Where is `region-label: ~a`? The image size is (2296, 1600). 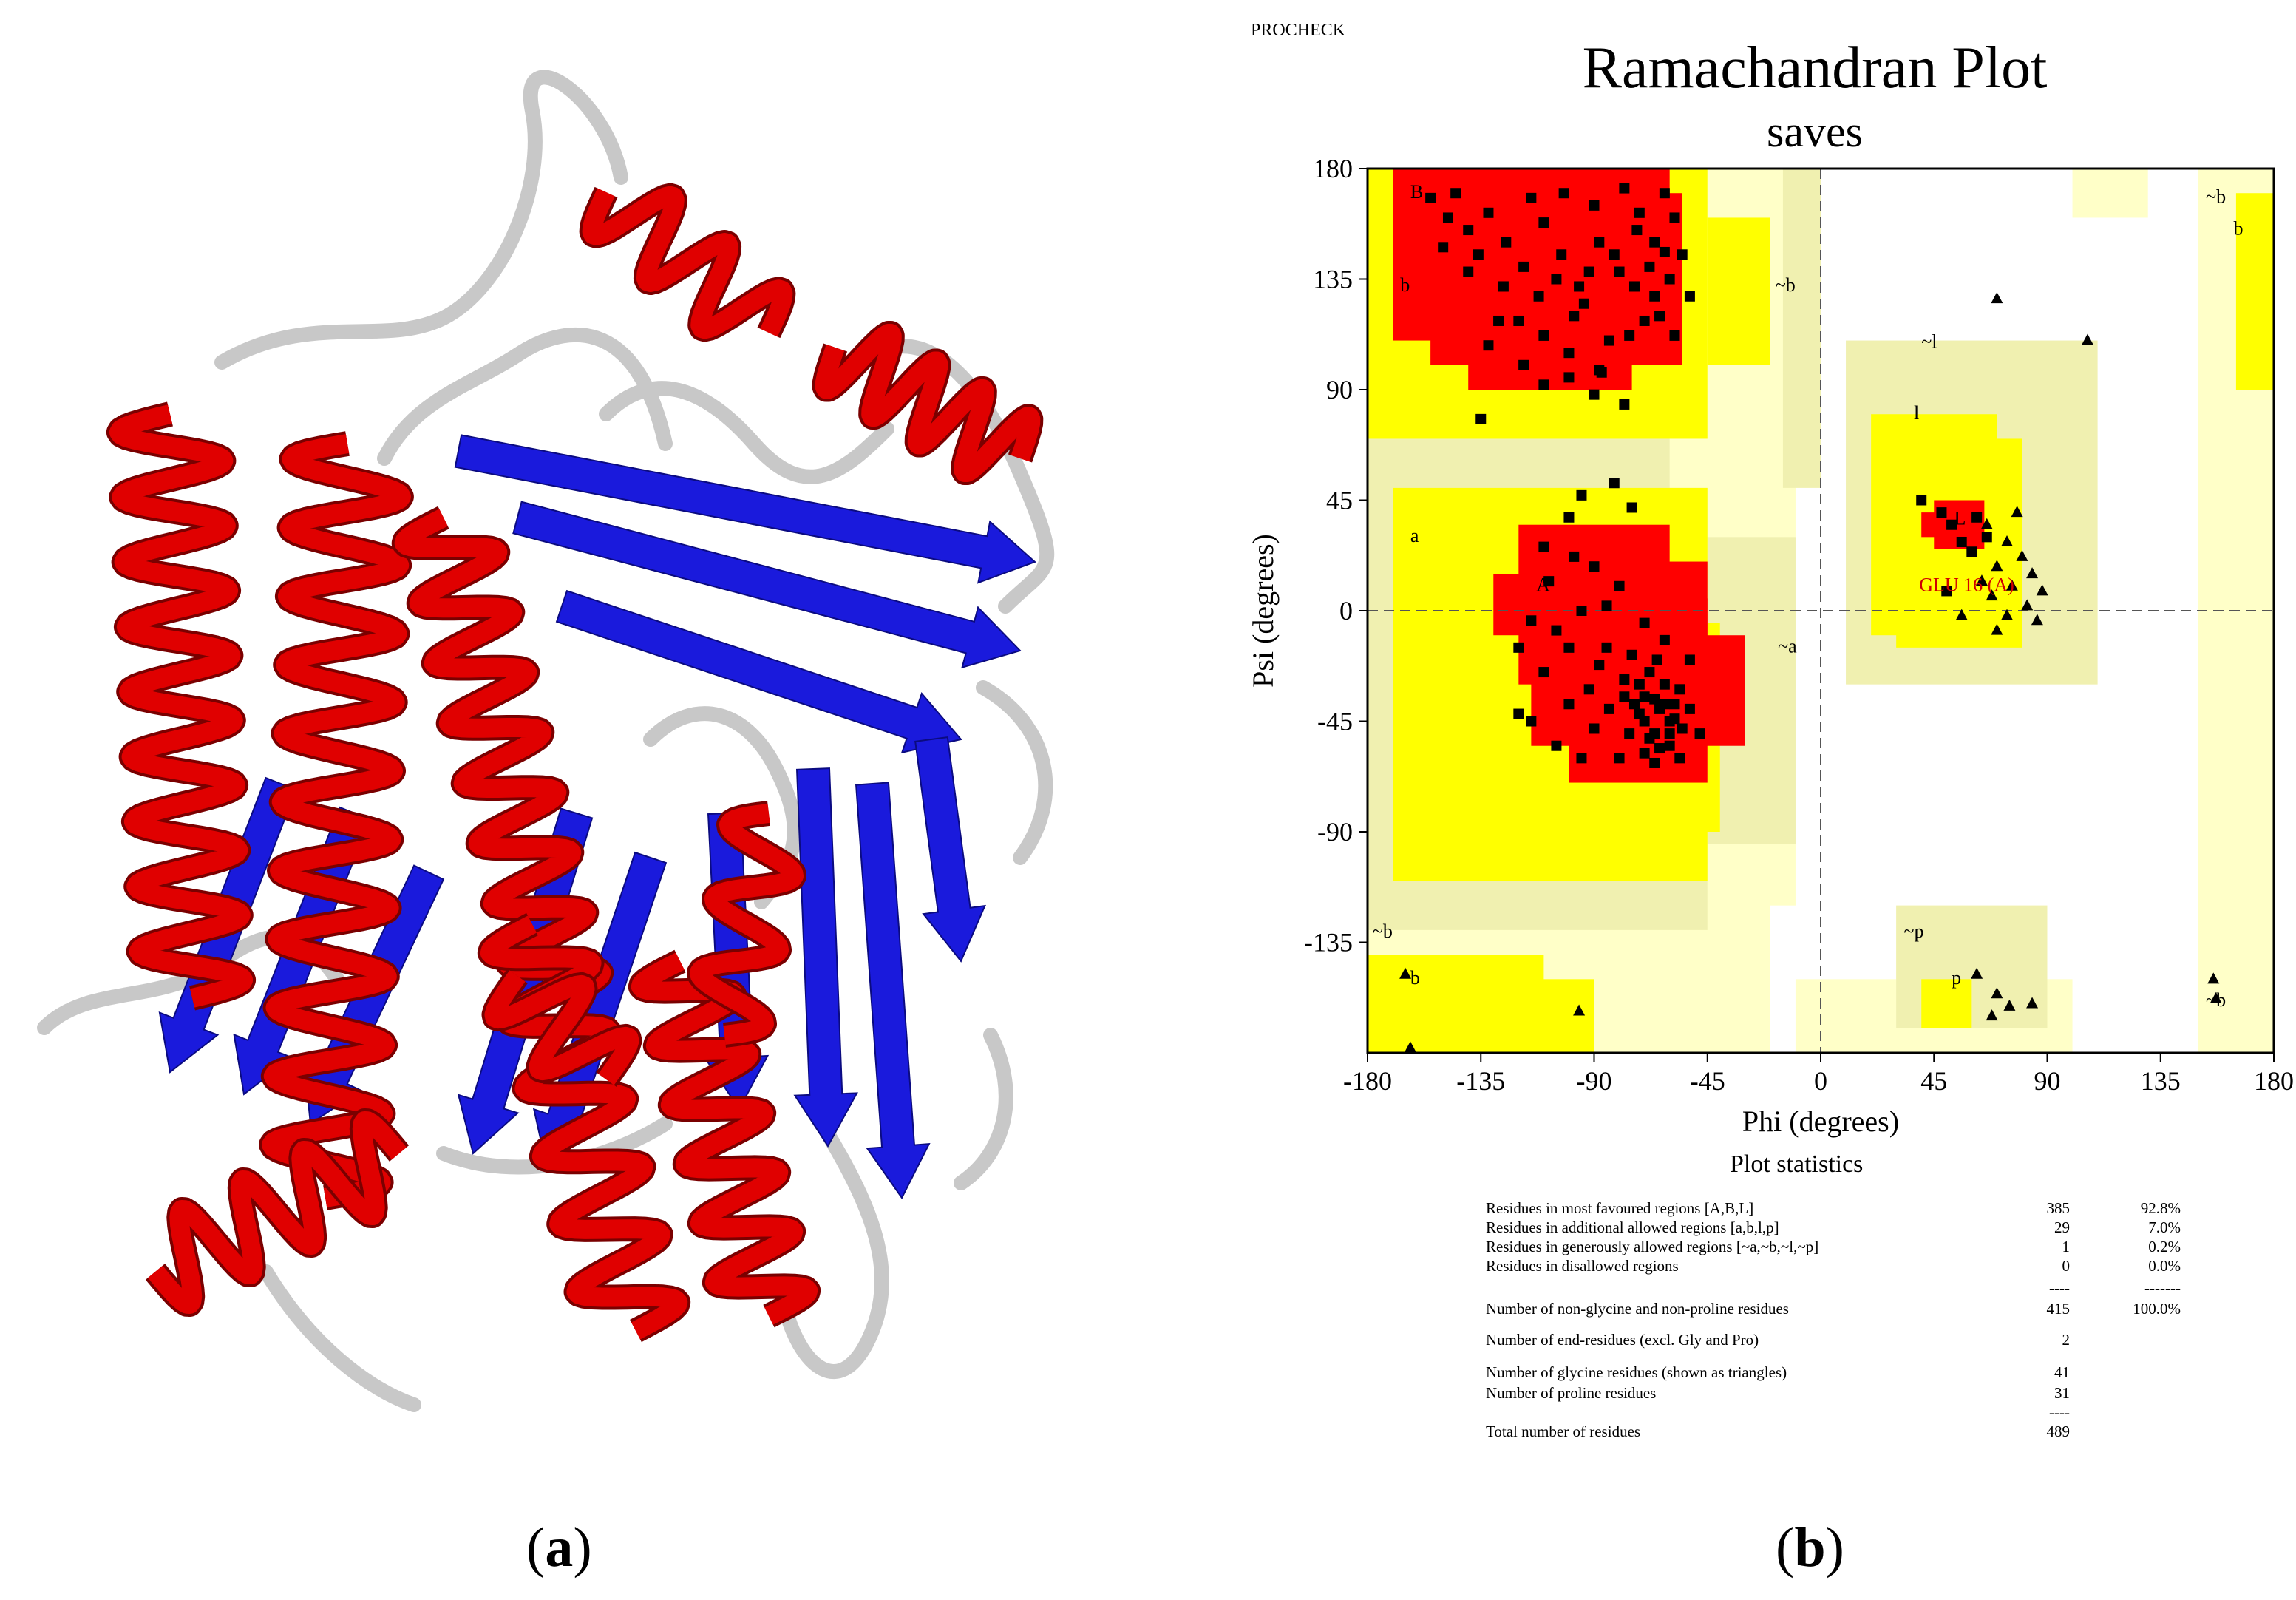 region-label: ~a is located at coordinates (1787, 646).